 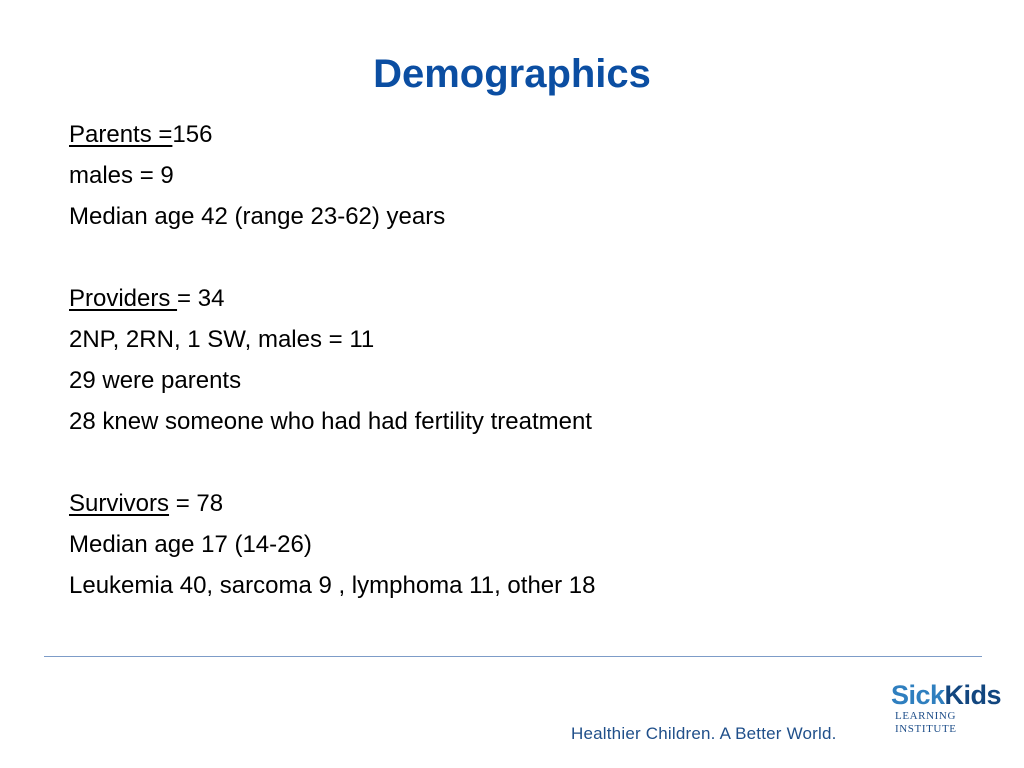 I want to click on parents-line: males = 9, so click(x=121, y=175).